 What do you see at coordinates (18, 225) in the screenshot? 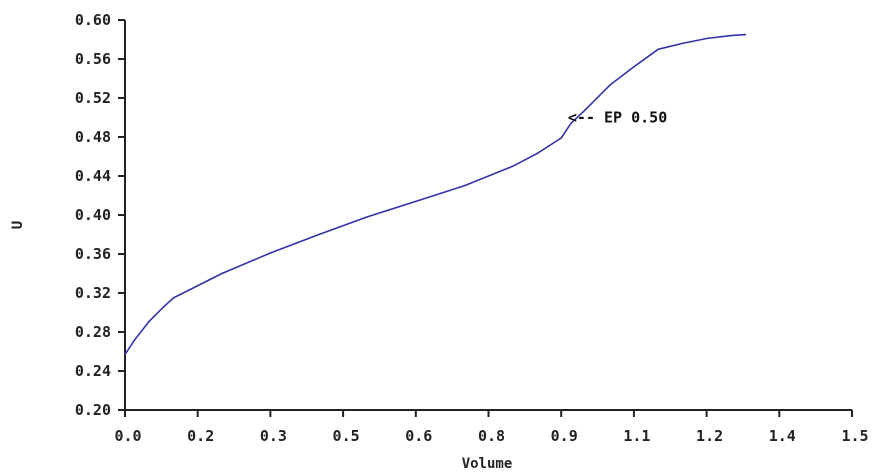
I see `y-axis-title: U` at bounding box center [18, 225].